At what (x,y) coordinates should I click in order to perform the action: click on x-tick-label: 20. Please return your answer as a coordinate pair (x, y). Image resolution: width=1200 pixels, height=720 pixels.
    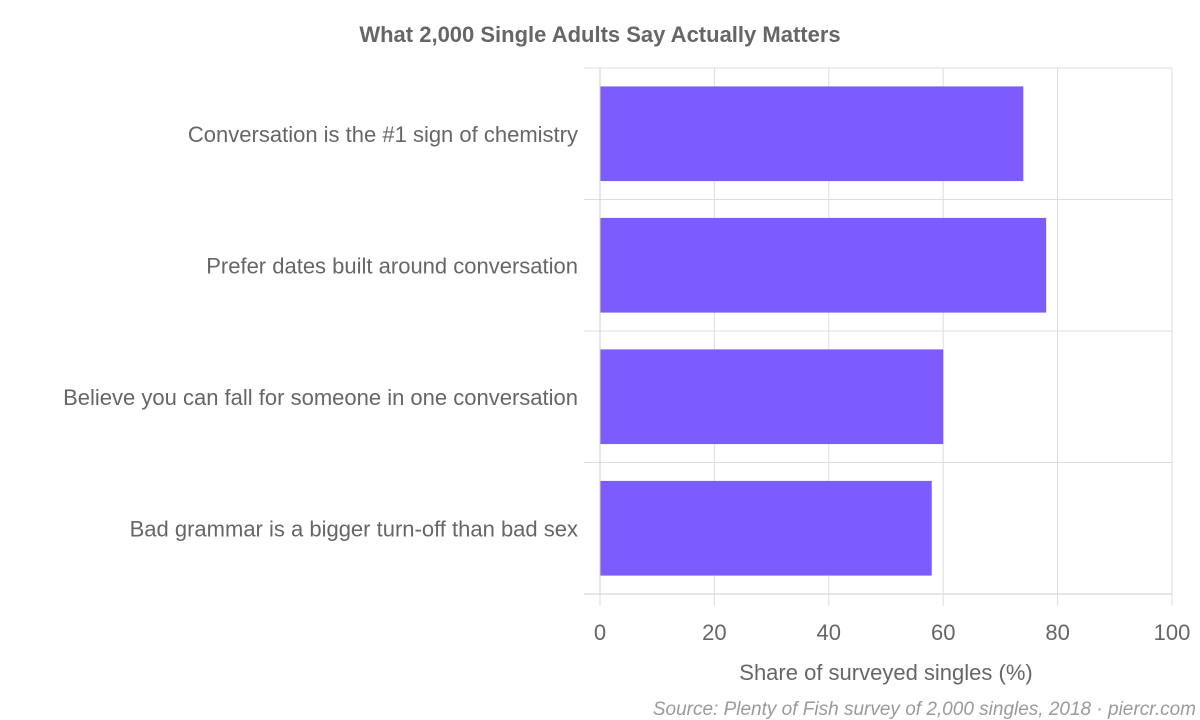
    Looking at the image, I should click on (714, 632).